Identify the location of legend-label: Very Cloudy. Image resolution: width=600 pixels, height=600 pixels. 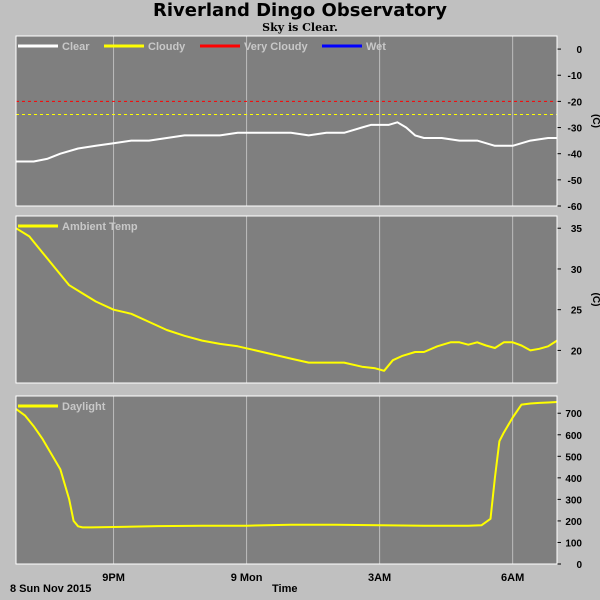
(276, 47).